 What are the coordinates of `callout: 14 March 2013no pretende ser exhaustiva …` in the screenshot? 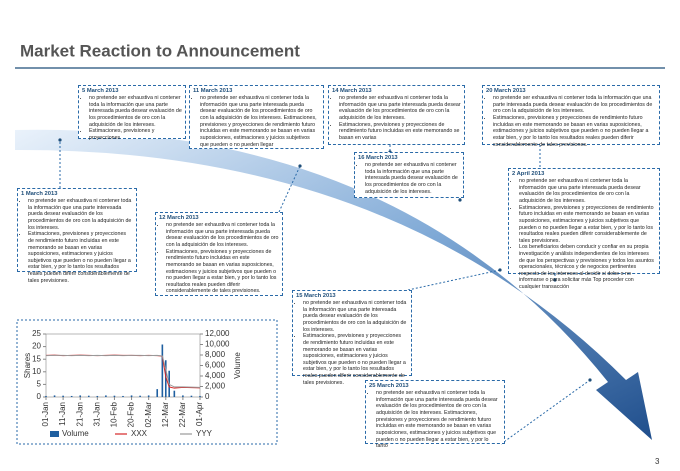 It's located at (396, 115).